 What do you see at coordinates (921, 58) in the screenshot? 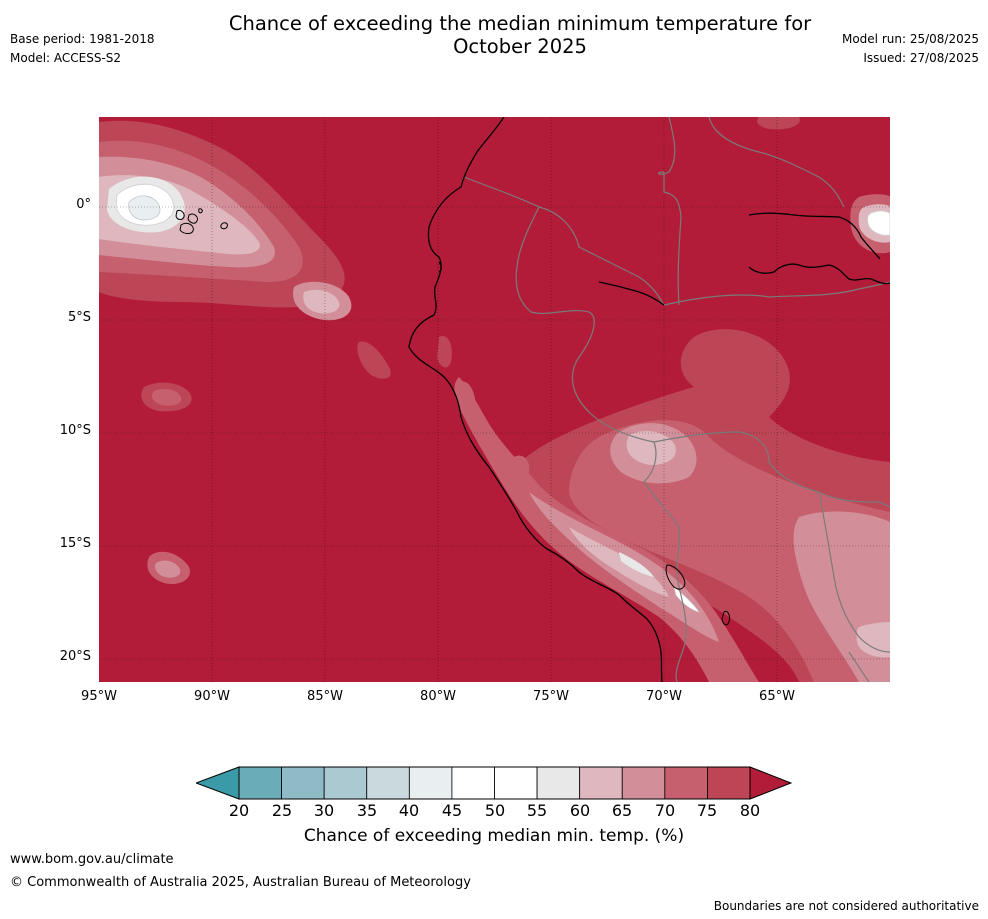
I see `issued-date: Issued: 27/08/2025` at bounding box center [921, 58].